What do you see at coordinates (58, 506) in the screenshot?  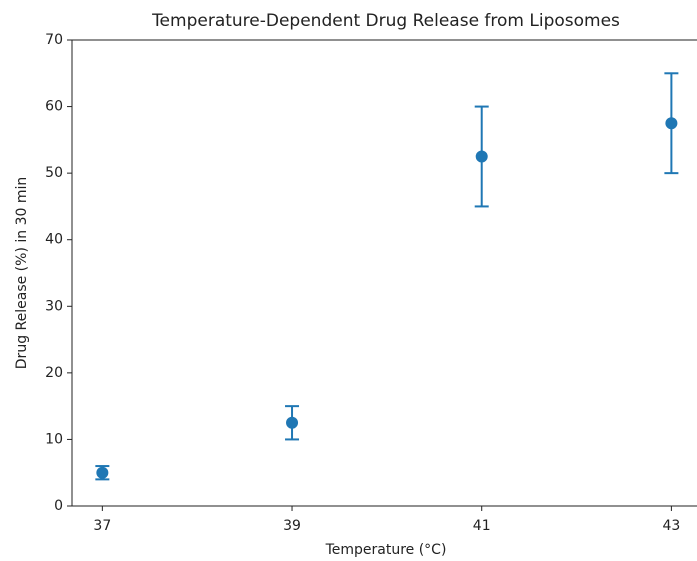 I see `y-tick-label: 0` at bounding box center [58, 506].